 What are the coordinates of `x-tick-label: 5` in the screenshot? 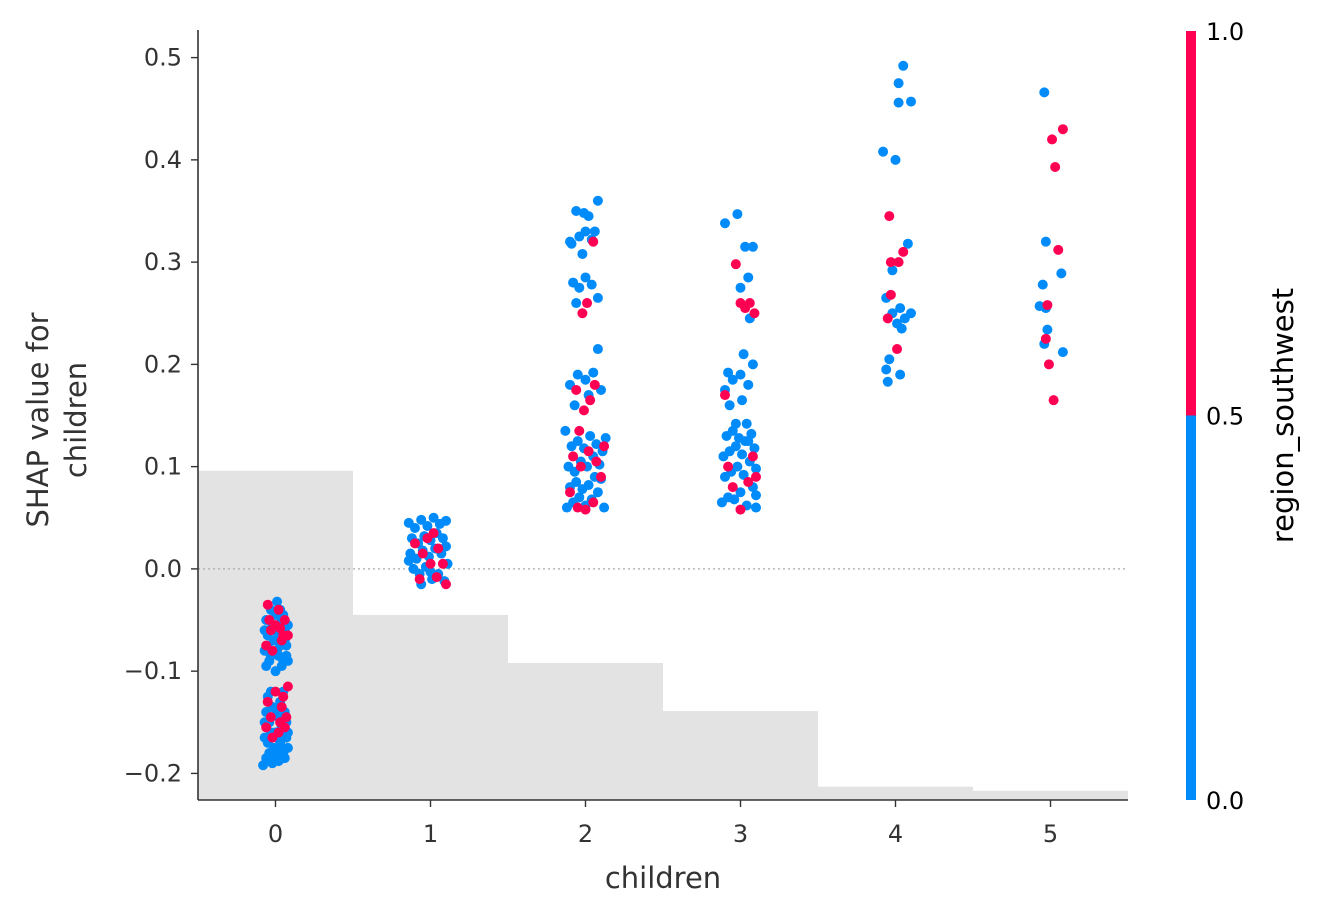 It's located at (1050, 834).